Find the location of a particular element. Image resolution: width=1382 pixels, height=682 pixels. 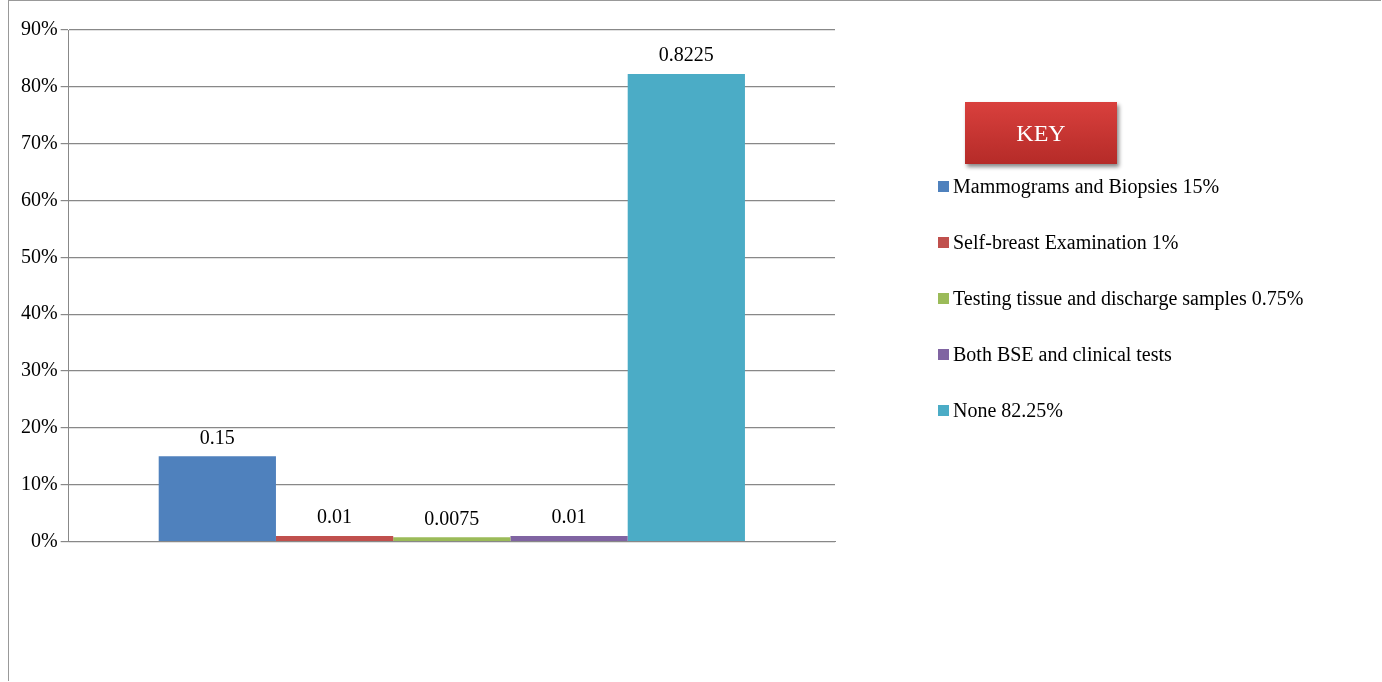

y-tick-label: 20% is located at coordinates (39, 426).